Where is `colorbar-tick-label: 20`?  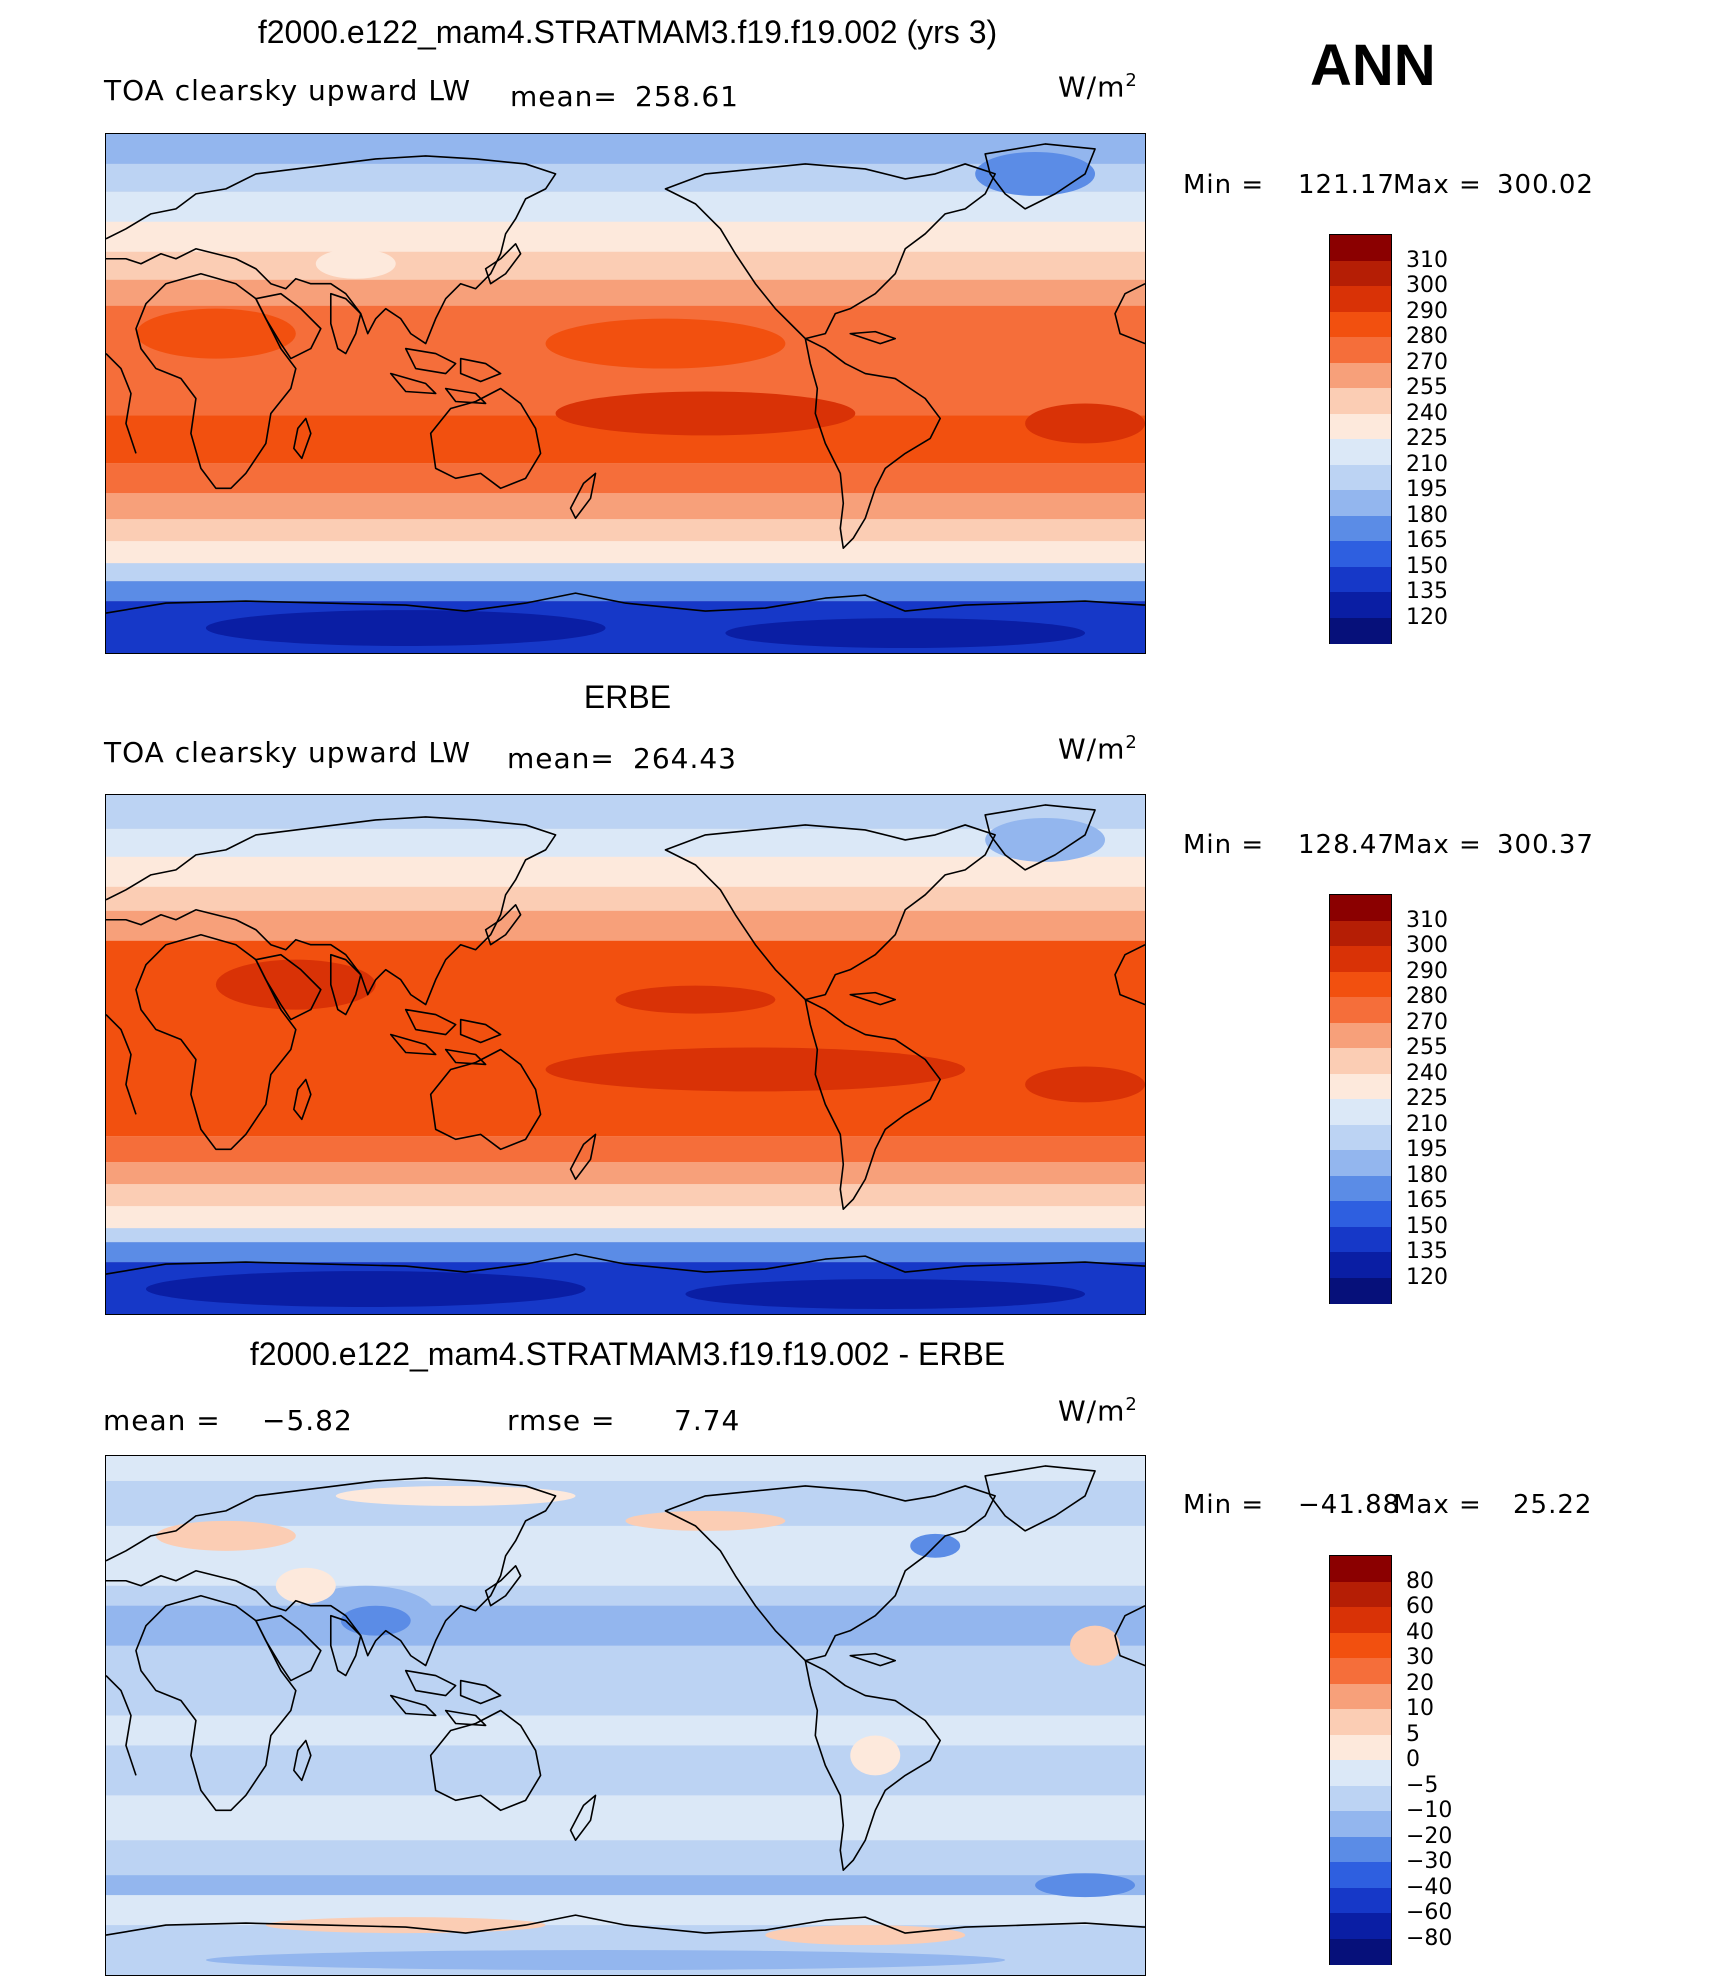
colorbar-tick-label: 20 is located at coordinates (1420, 1683).